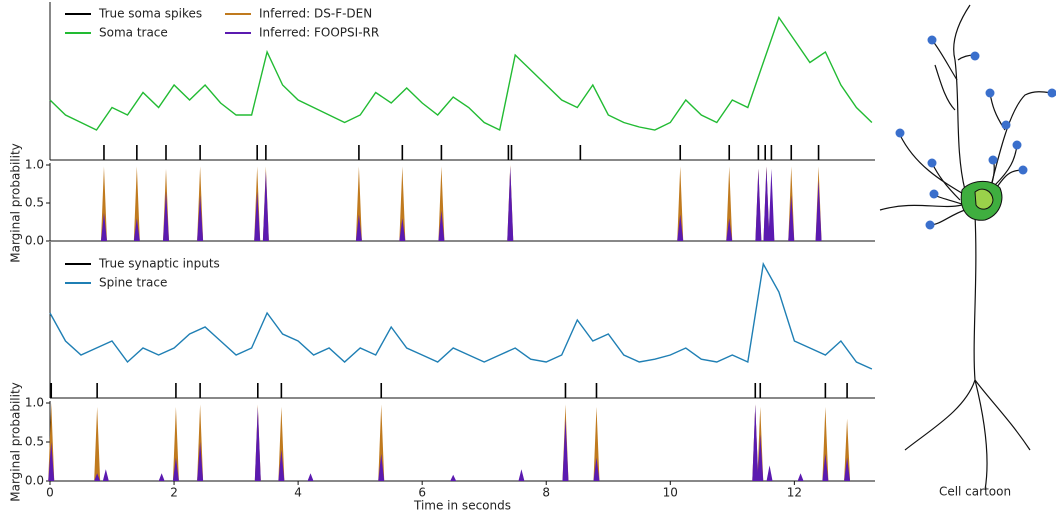 This screenshot has width=1056, height=512. Describe the element at coordinates (298, 493) in the screenshot. I see `x-tick-label: 4` at that location.